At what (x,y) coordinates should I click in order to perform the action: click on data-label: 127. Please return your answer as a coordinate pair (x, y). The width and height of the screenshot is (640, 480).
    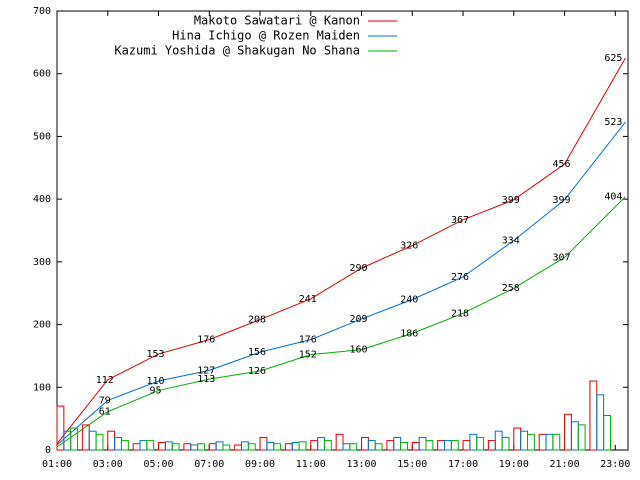
    Looking at the image, I should click on (206, 370).